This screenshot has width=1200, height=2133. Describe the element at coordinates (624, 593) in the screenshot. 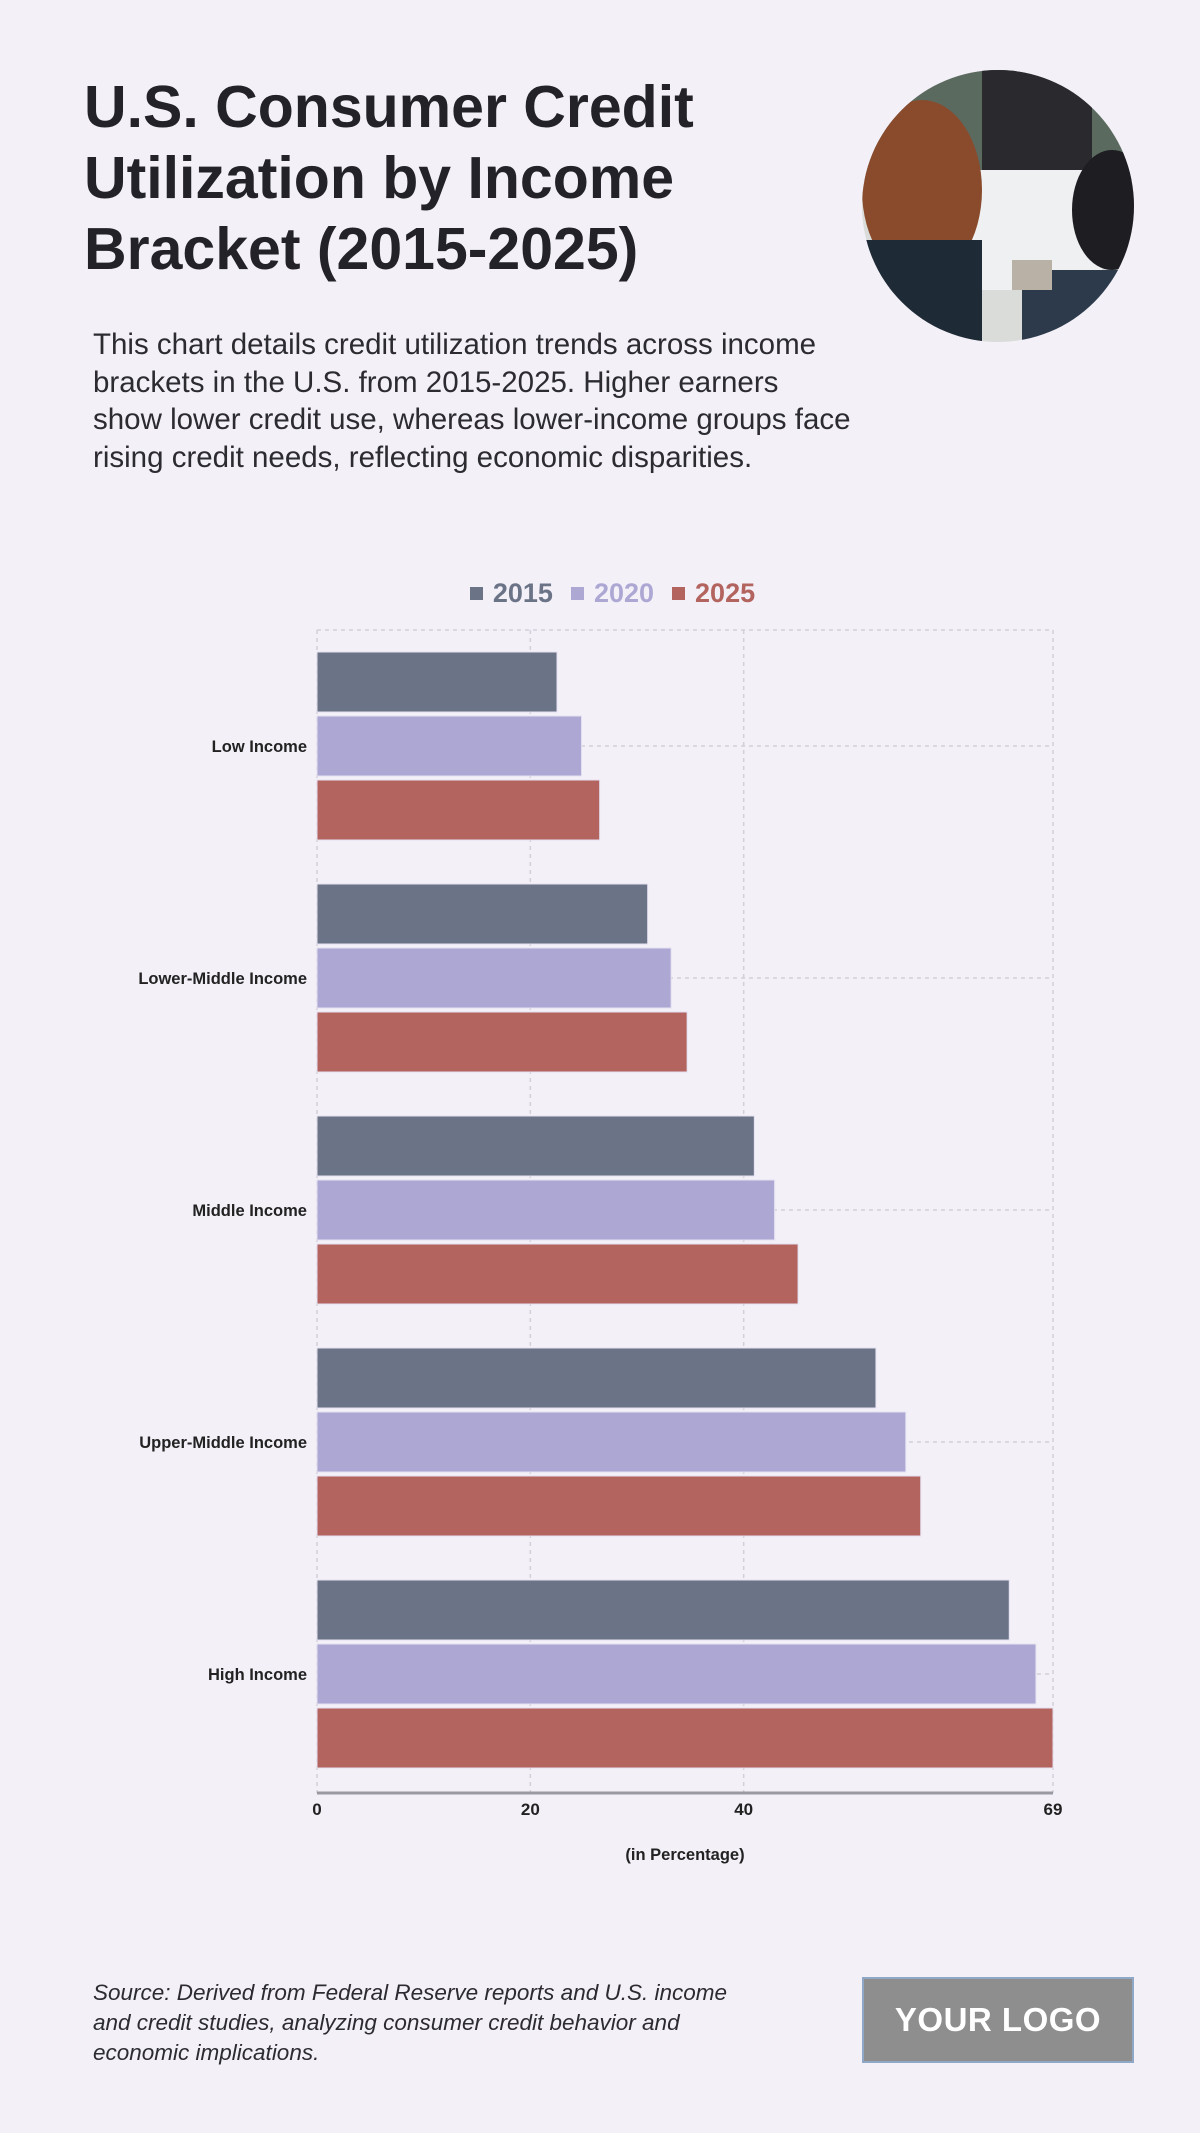

I see `legend-label-2020: 2020` at that location.